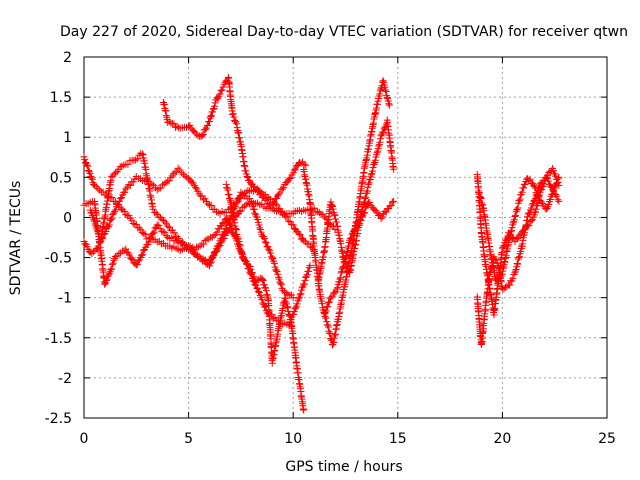 This screenshot has height=480, width=640. Describe the element at coordinates (84, 439) in the screenshot. I see `x-tick-label: 0` at that location.